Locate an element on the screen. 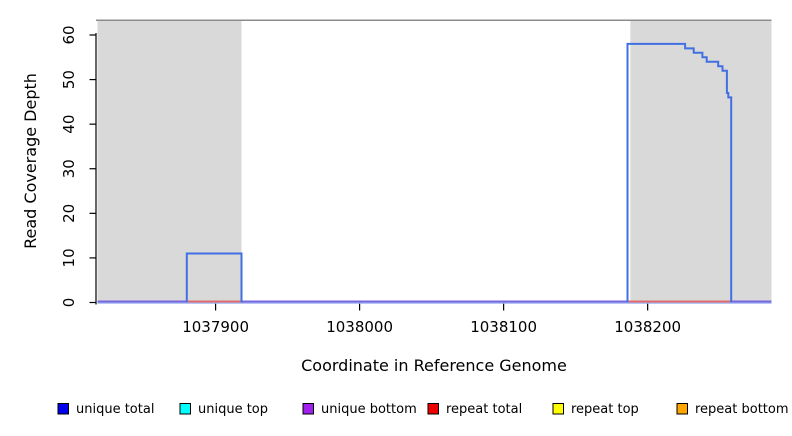 The width and height of the screenshot is (792, 436). x-tick-label: 1038100 is located at coordinates (503, 327).